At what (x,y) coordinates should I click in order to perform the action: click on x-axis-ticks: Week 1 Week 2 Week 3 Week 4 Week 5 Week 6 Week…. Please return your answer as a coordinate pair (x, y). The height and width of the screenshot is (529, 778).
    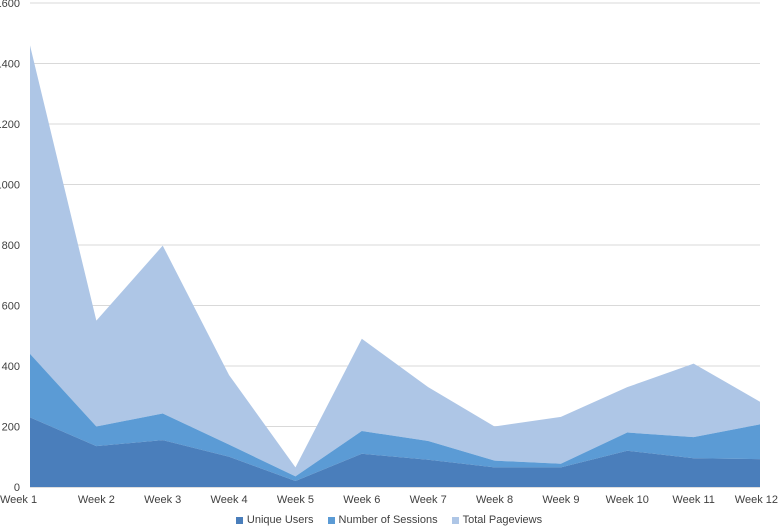
    Looking at the image, I should click on (389, 500).